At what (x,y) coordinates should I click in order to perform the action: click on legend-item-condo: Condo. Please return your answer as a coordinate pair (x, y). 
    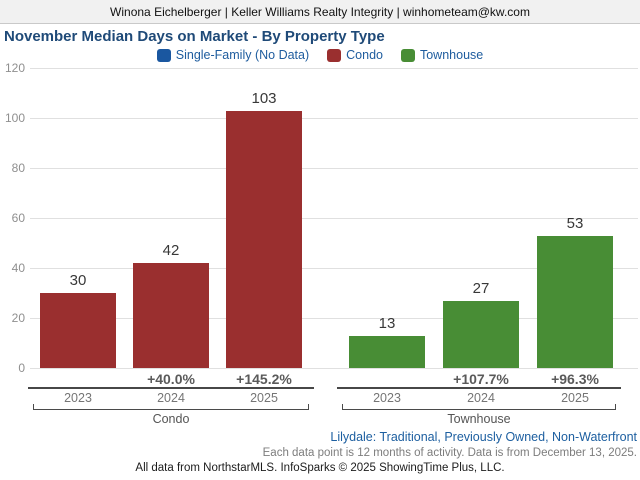
    Looking at the image, I should click on (355, 55).